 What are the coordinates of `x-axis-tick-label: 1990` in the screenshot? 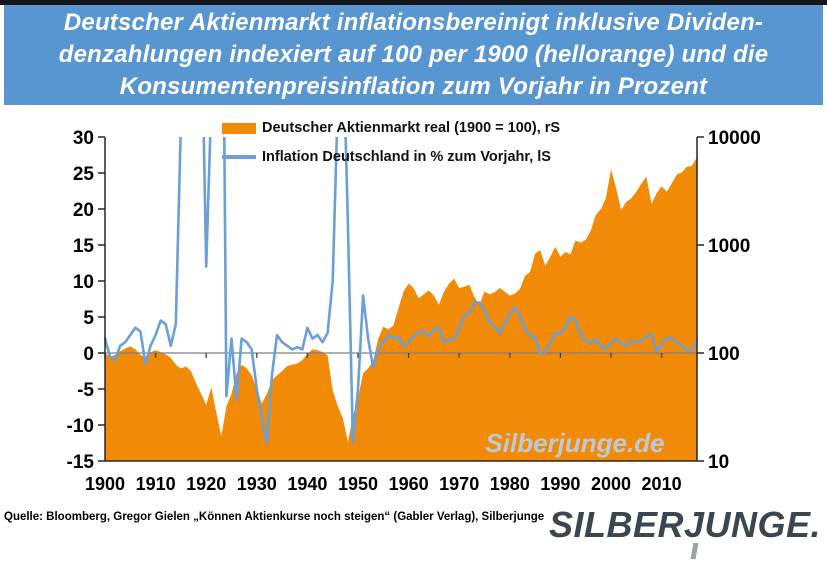 It's located at (560, 484).